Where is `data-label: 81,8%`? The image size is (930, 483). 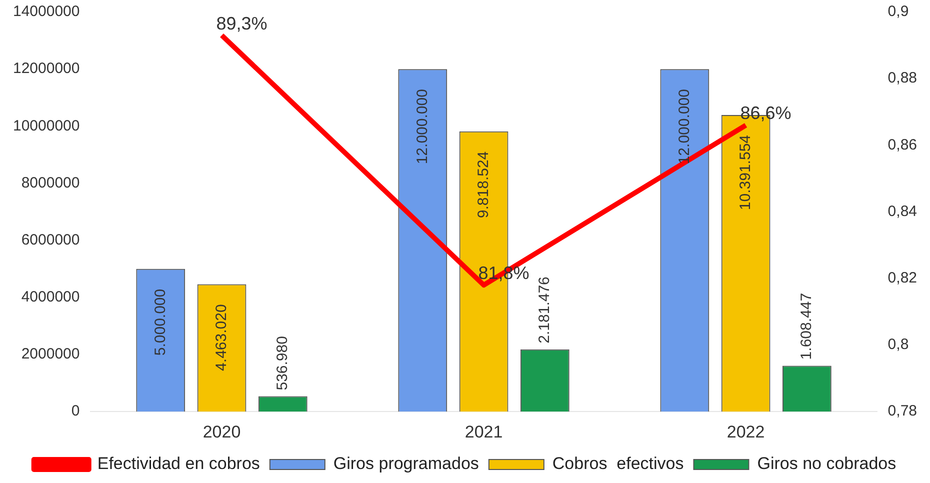 data-label: 81,8% is located at coordinates (504, 273).